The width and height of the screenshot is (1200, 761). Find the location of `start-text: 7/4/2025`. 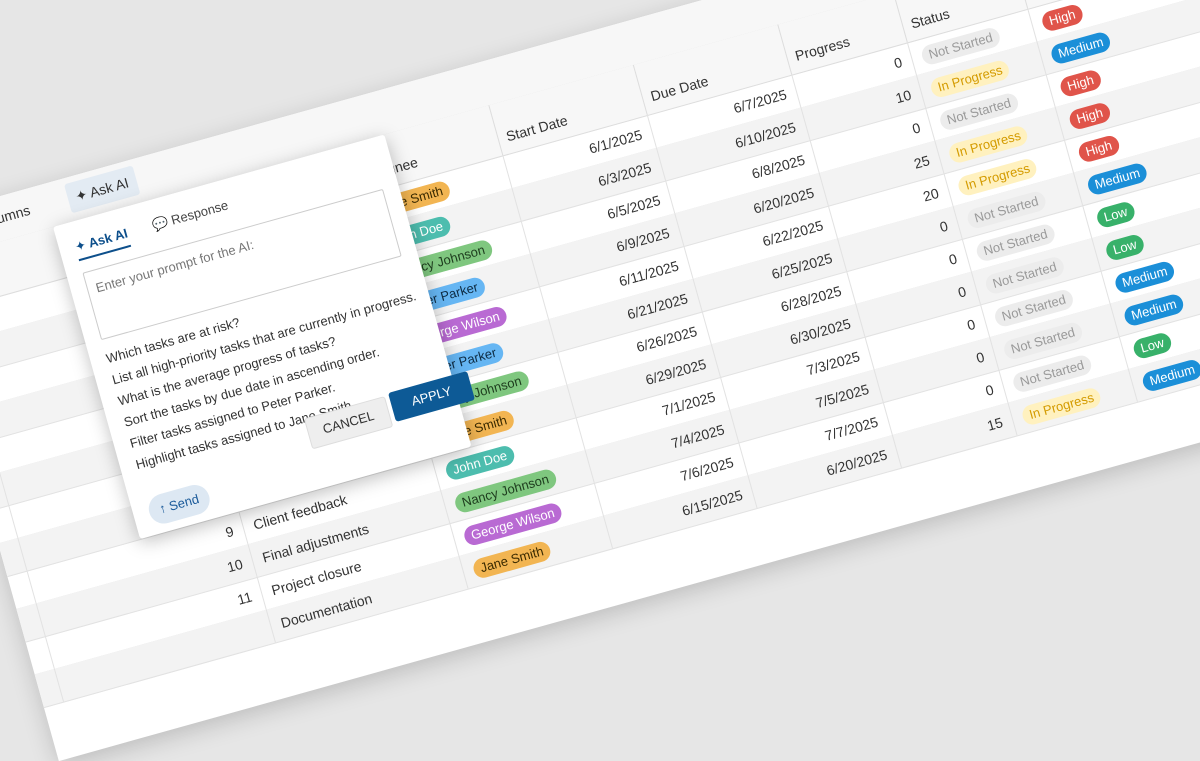

start-text: 7/4/2025 is located at coordinates (698, 436).